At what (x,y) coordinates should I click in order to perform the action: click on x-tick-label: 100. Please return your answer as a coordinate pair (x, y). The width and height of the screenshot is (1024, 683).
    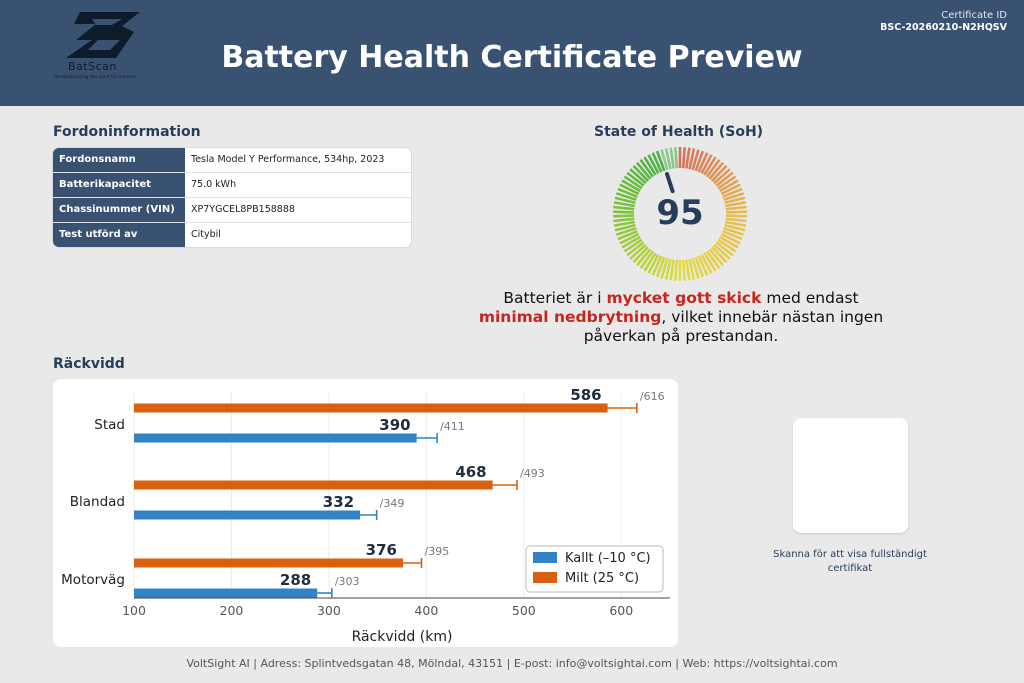
    Looking at the image, I should click on (134, 610).